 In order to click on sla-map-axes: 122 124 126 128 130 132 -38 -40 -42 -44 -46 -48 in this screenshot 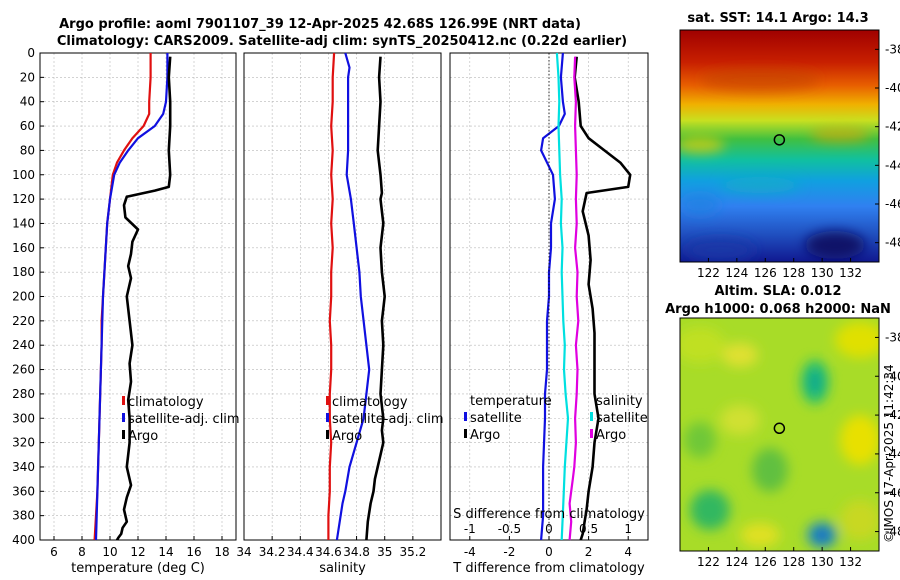, I will do `click(798, 449)`.